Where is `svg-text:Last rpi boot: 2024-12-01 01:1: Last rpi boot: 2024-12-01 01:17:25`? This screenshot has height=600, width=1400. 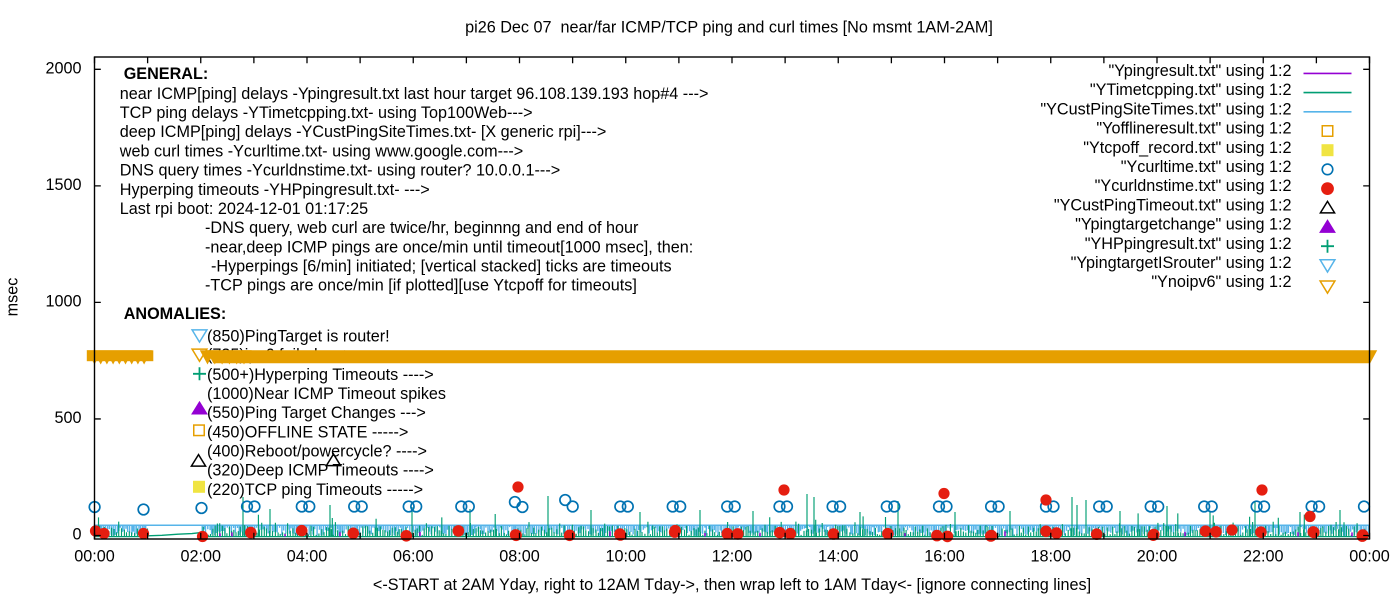
svg-text:Last rpi boot: 2024-12-01 01:1: Last rpi boot: 2024-12-01 01:17:25 is located at coordinates (244, 209).